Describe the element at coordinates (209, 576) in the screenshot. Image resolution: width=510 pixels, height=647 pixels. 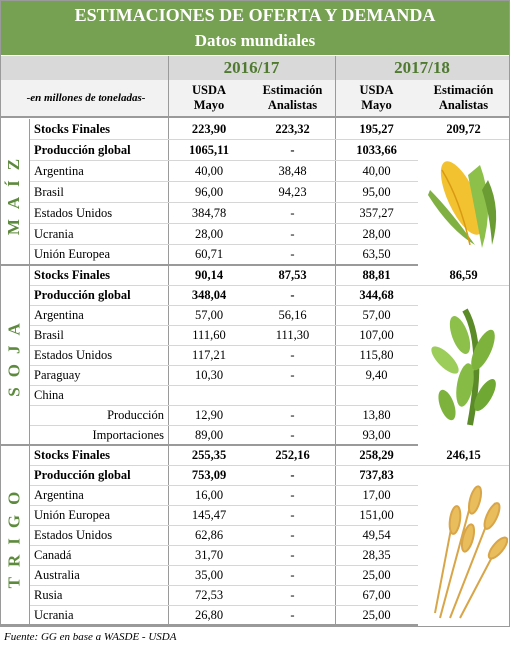
I see `value: 35,00` at that location.